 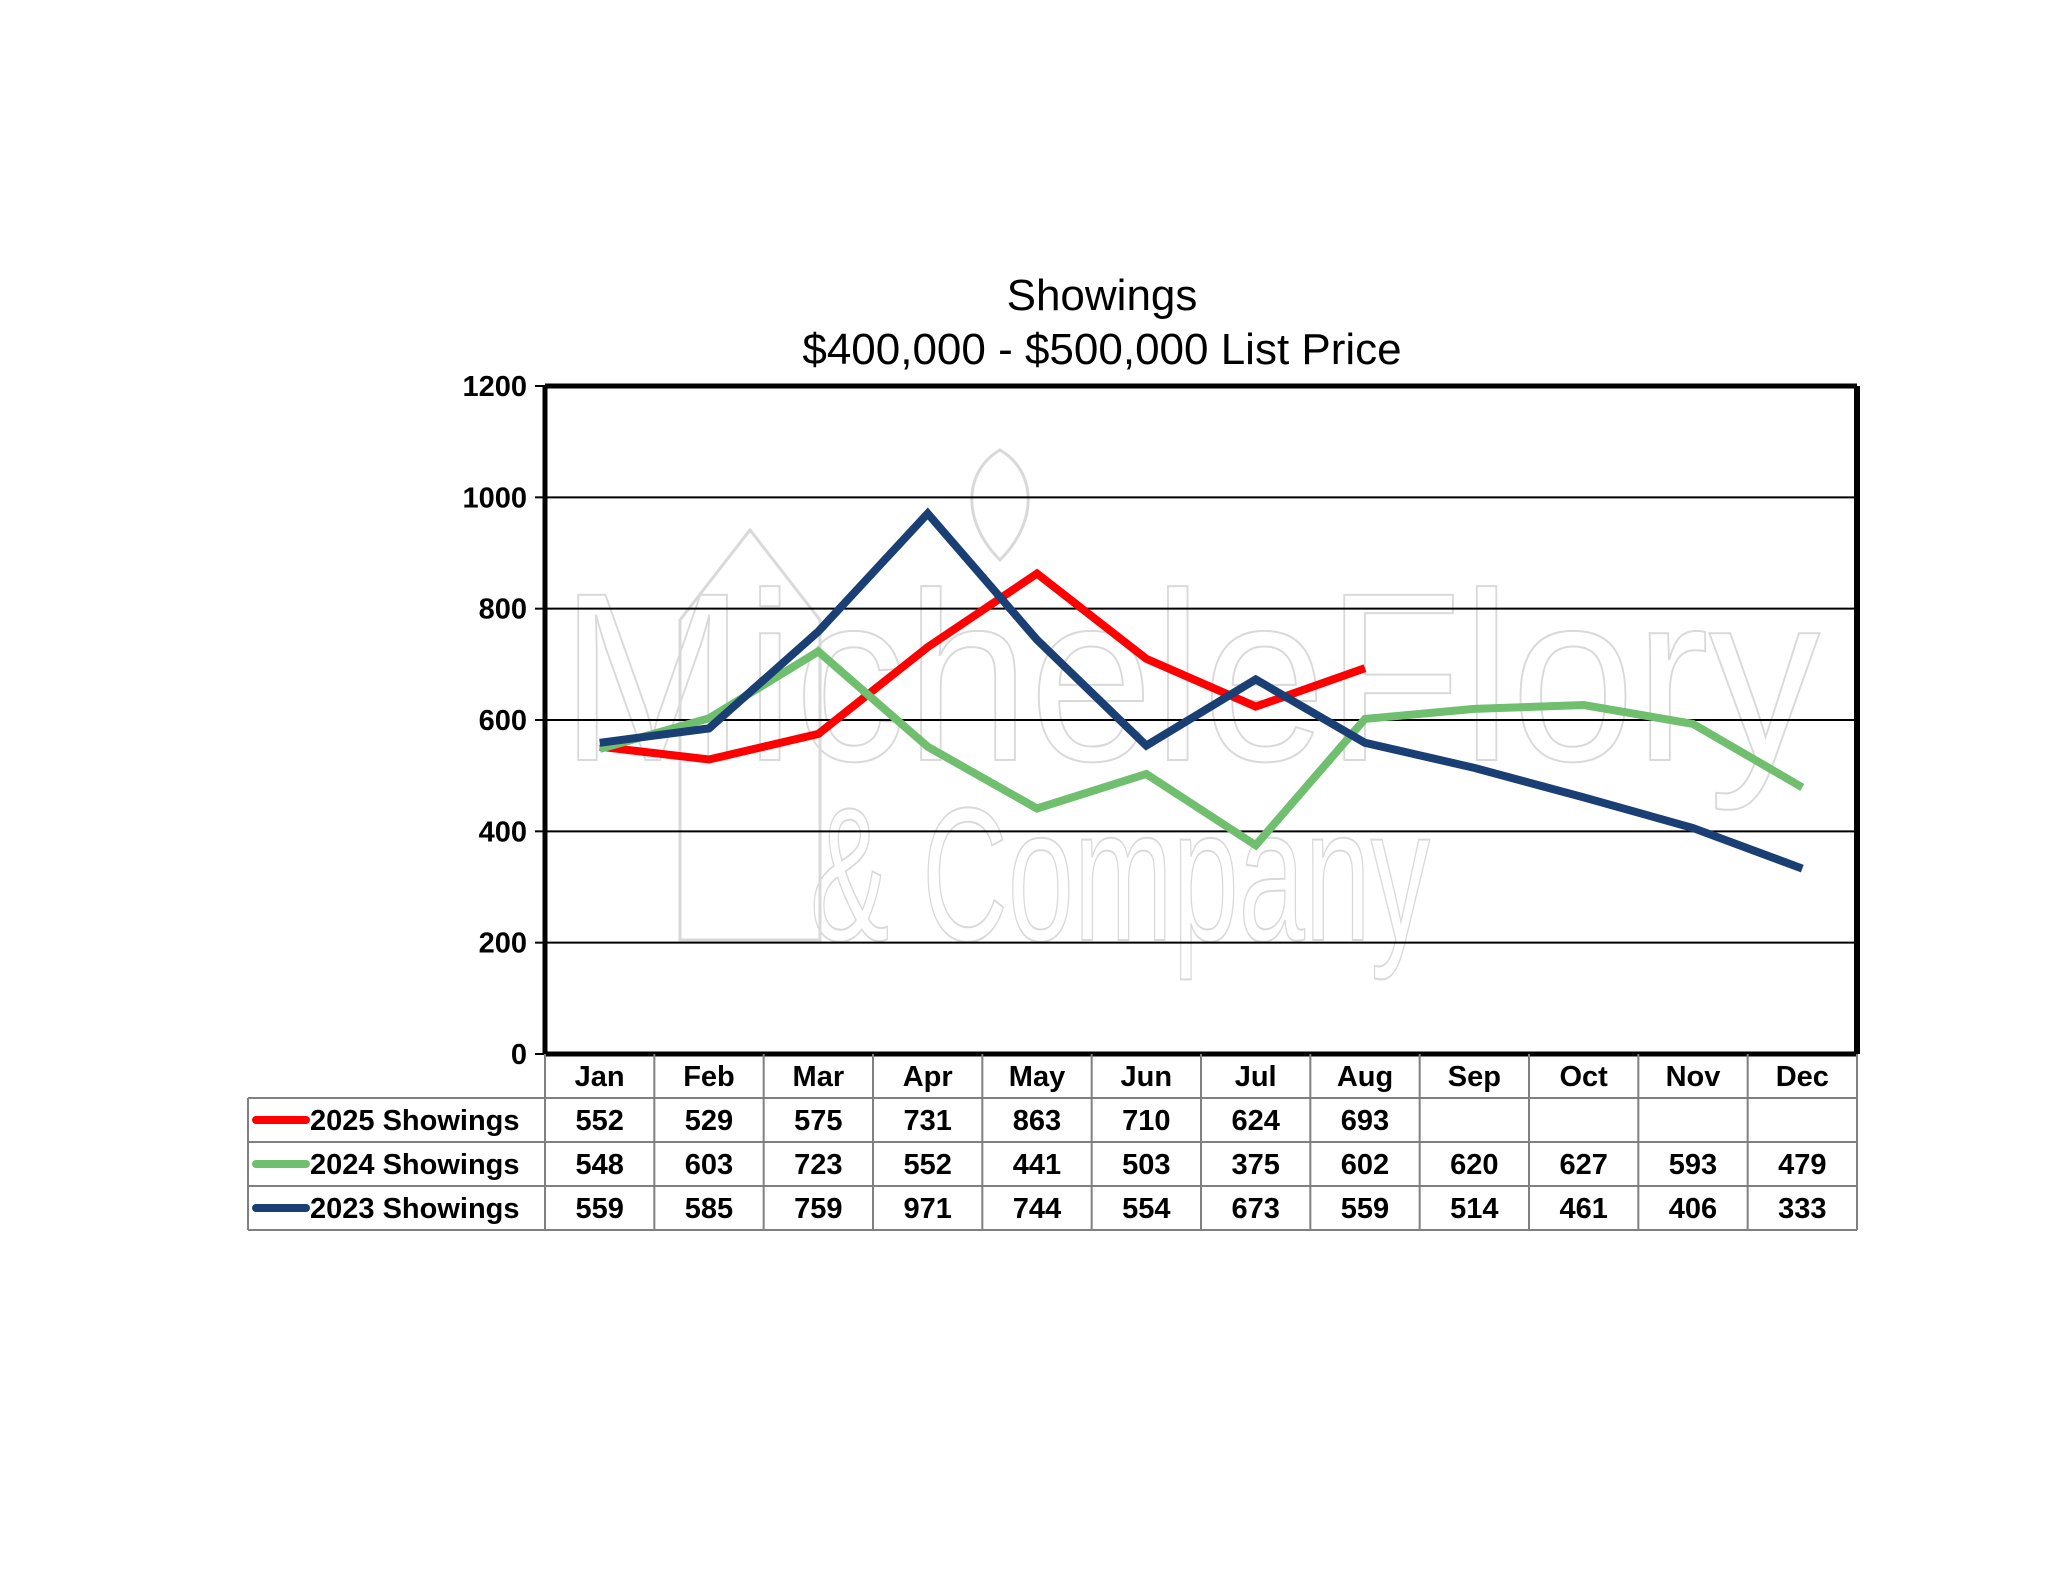 What do you see at coordinates (819, 1077) in the screenshot?
I see `x-category-label: Mar` at bounding box center [819, 1077].